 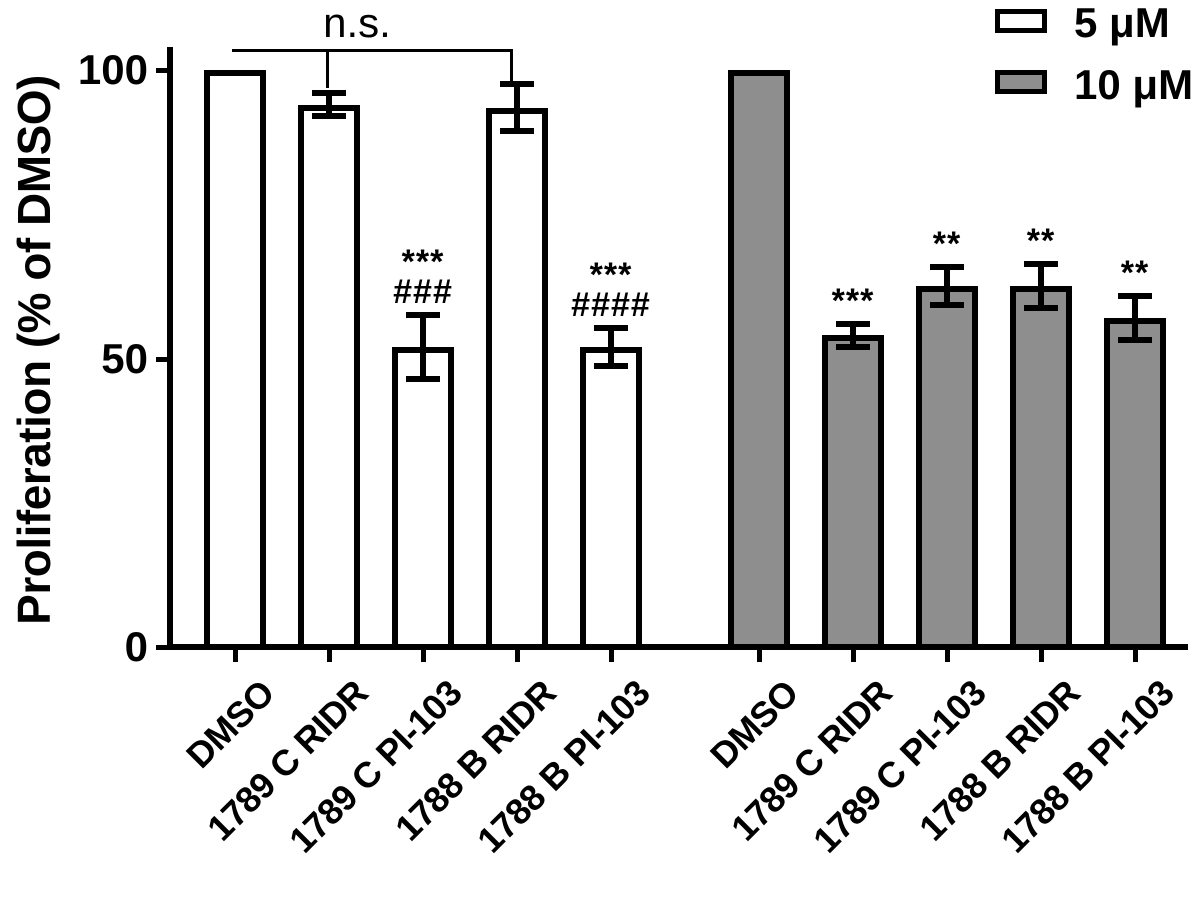 What do you see at coordinates (112, 69) in the screenshot?
I see `y-tick-label: 100` at bounding box center [112, 69].